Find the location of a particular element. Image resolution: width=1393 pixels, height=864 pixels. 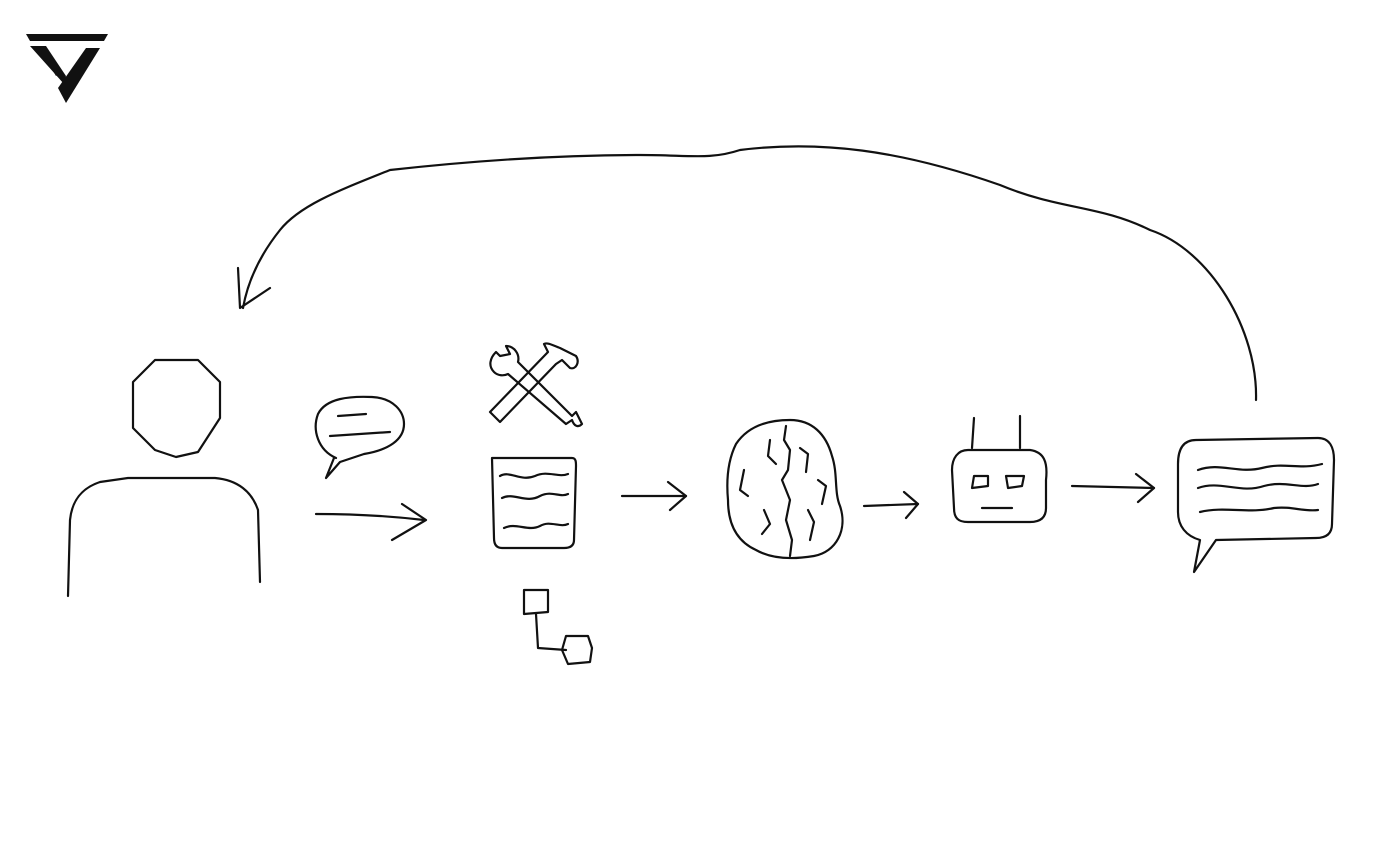

user-icon is located at coordinates (164, 478).